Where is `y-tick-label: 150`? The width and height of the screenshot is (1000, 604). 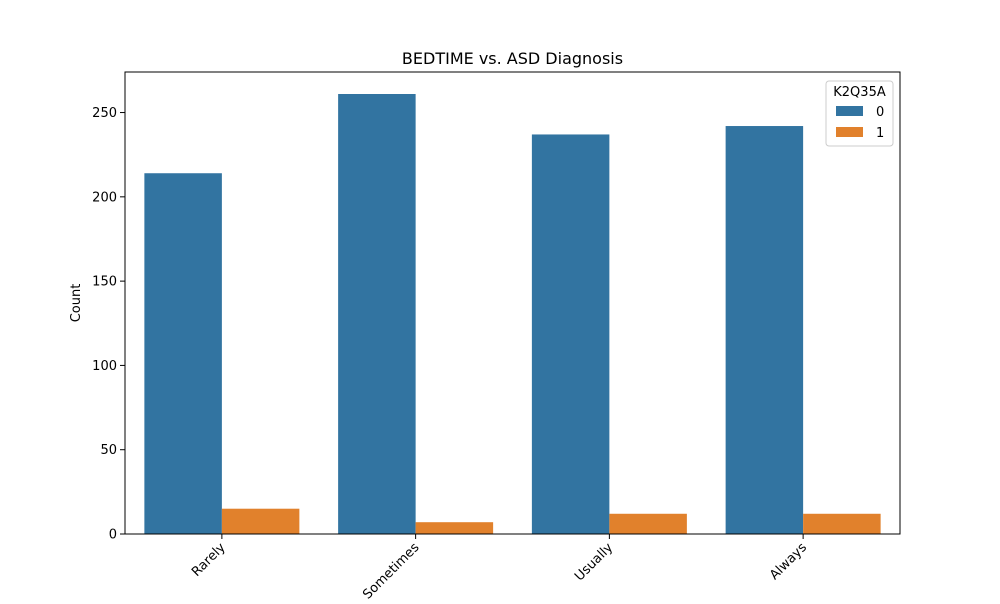
y-tick-label: 150 is located at coordinates (104, 282).